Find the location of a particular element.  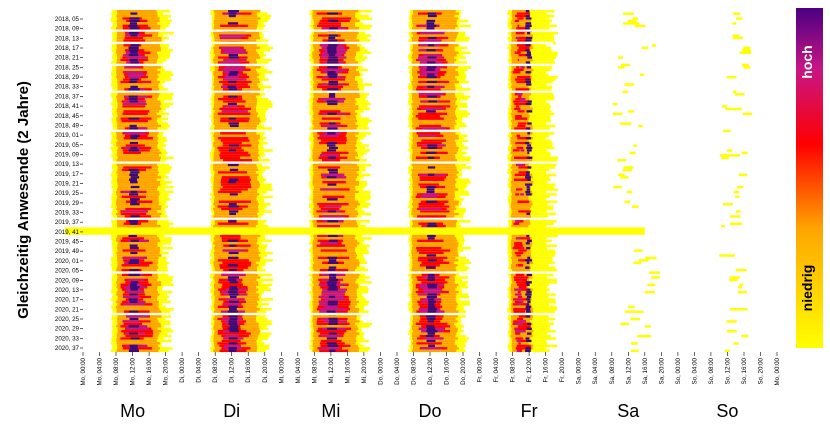

y-axis-label: Gleichzeitig Anwesende (2 Jahre) is located at coordinates (23, 200).